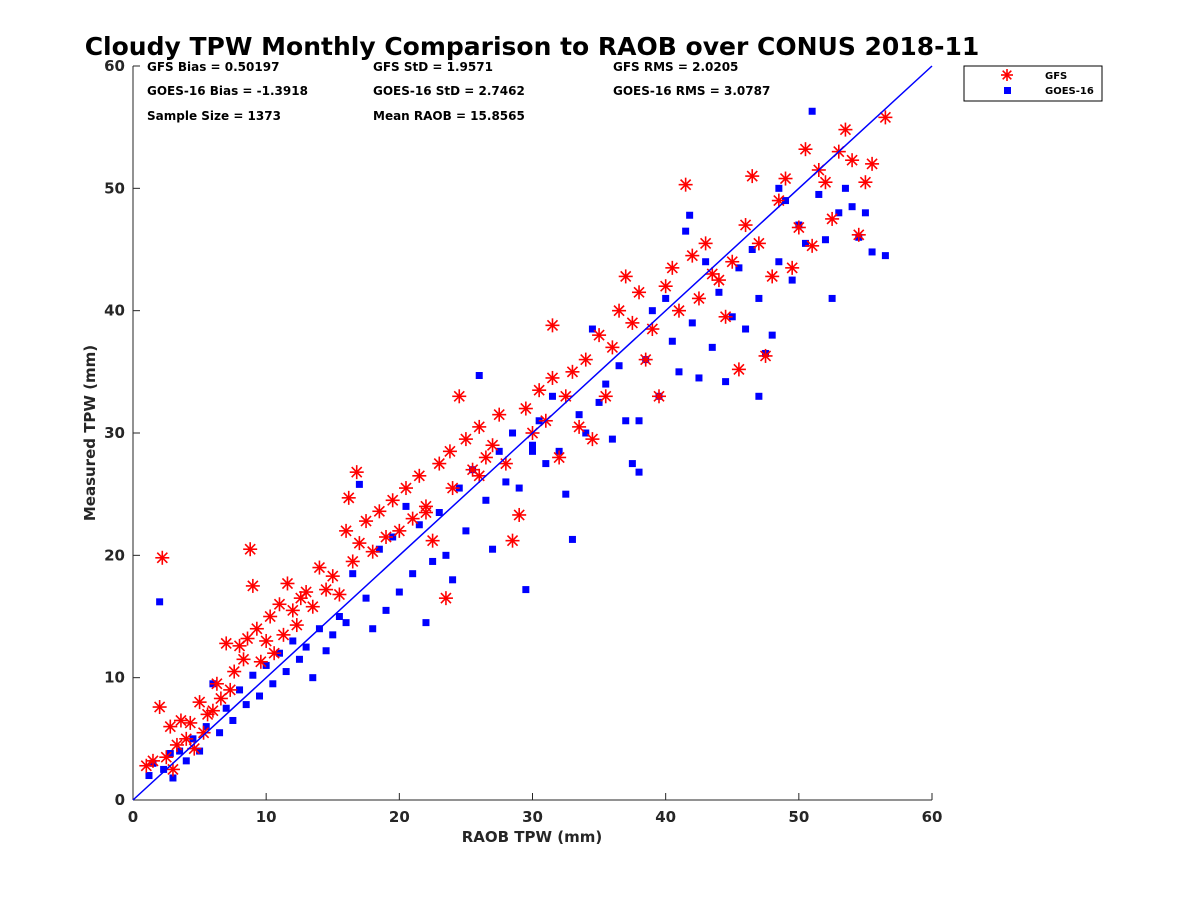  I want to click on stat-gfs-rms: GFS RMS = 2.0205, so click(675, 67).